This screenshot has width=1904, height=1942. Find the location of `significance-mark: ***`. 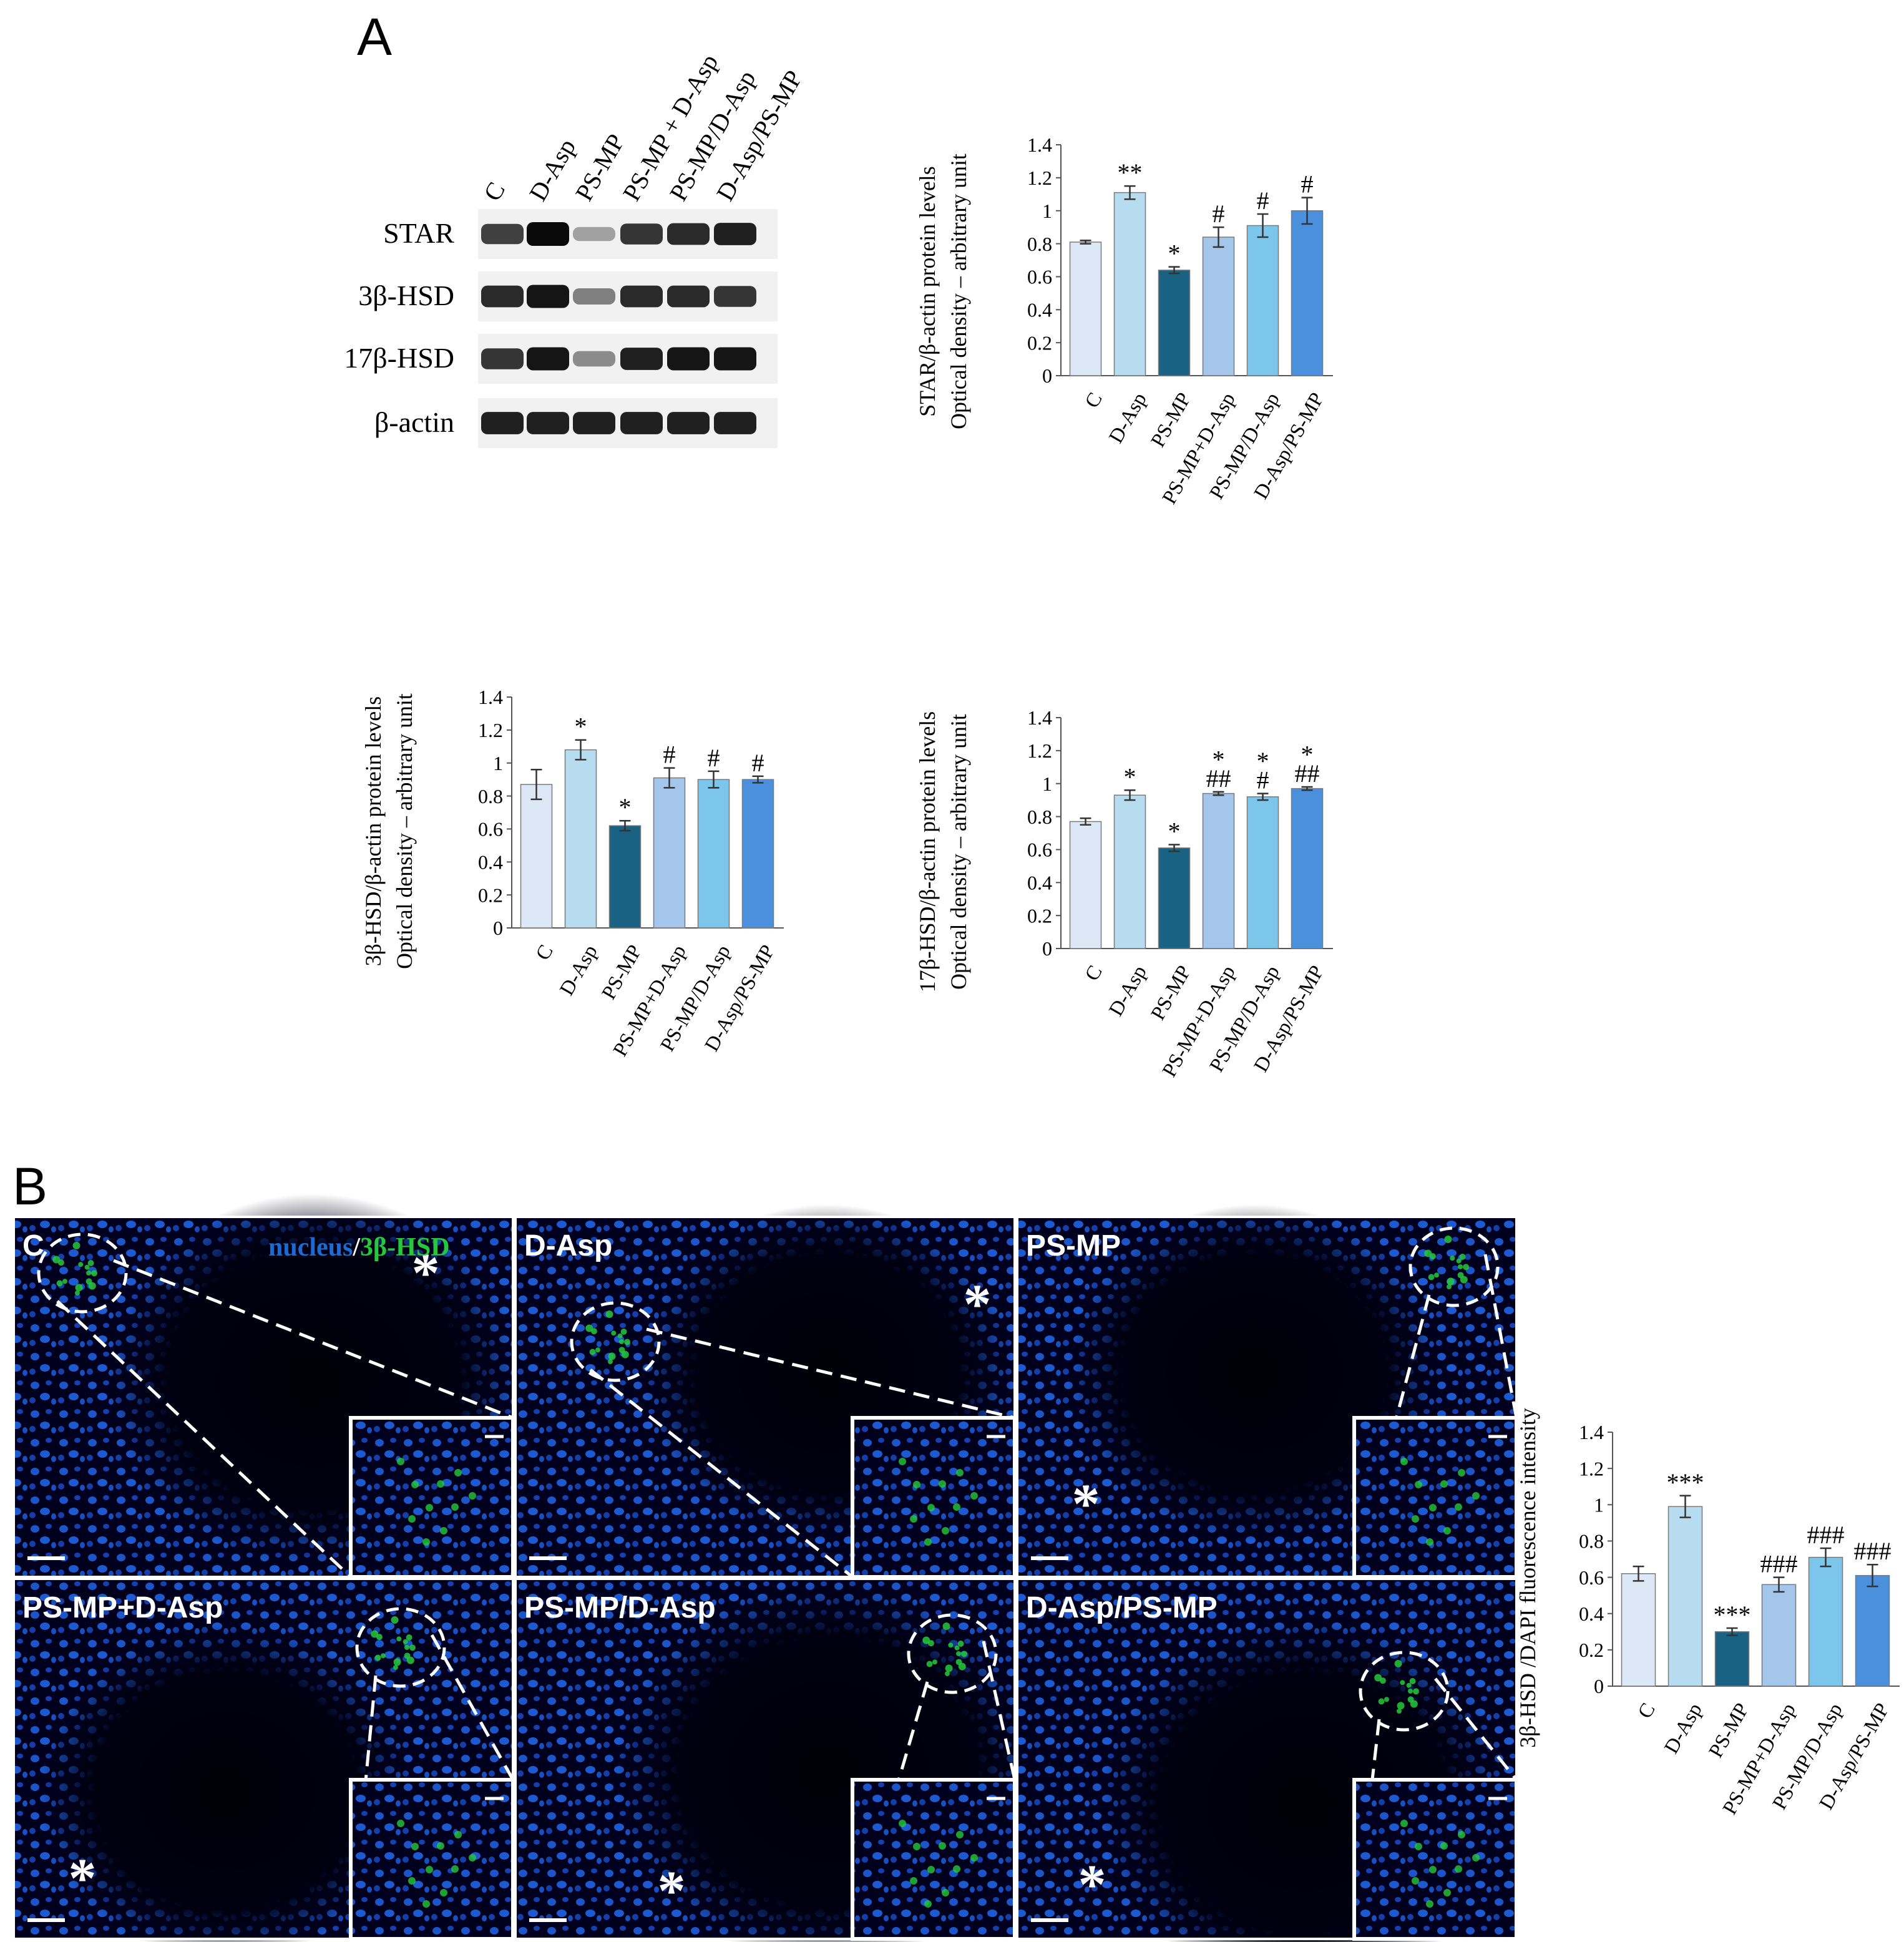

significance-mark: *** is located at coordinates (1686, 1482).